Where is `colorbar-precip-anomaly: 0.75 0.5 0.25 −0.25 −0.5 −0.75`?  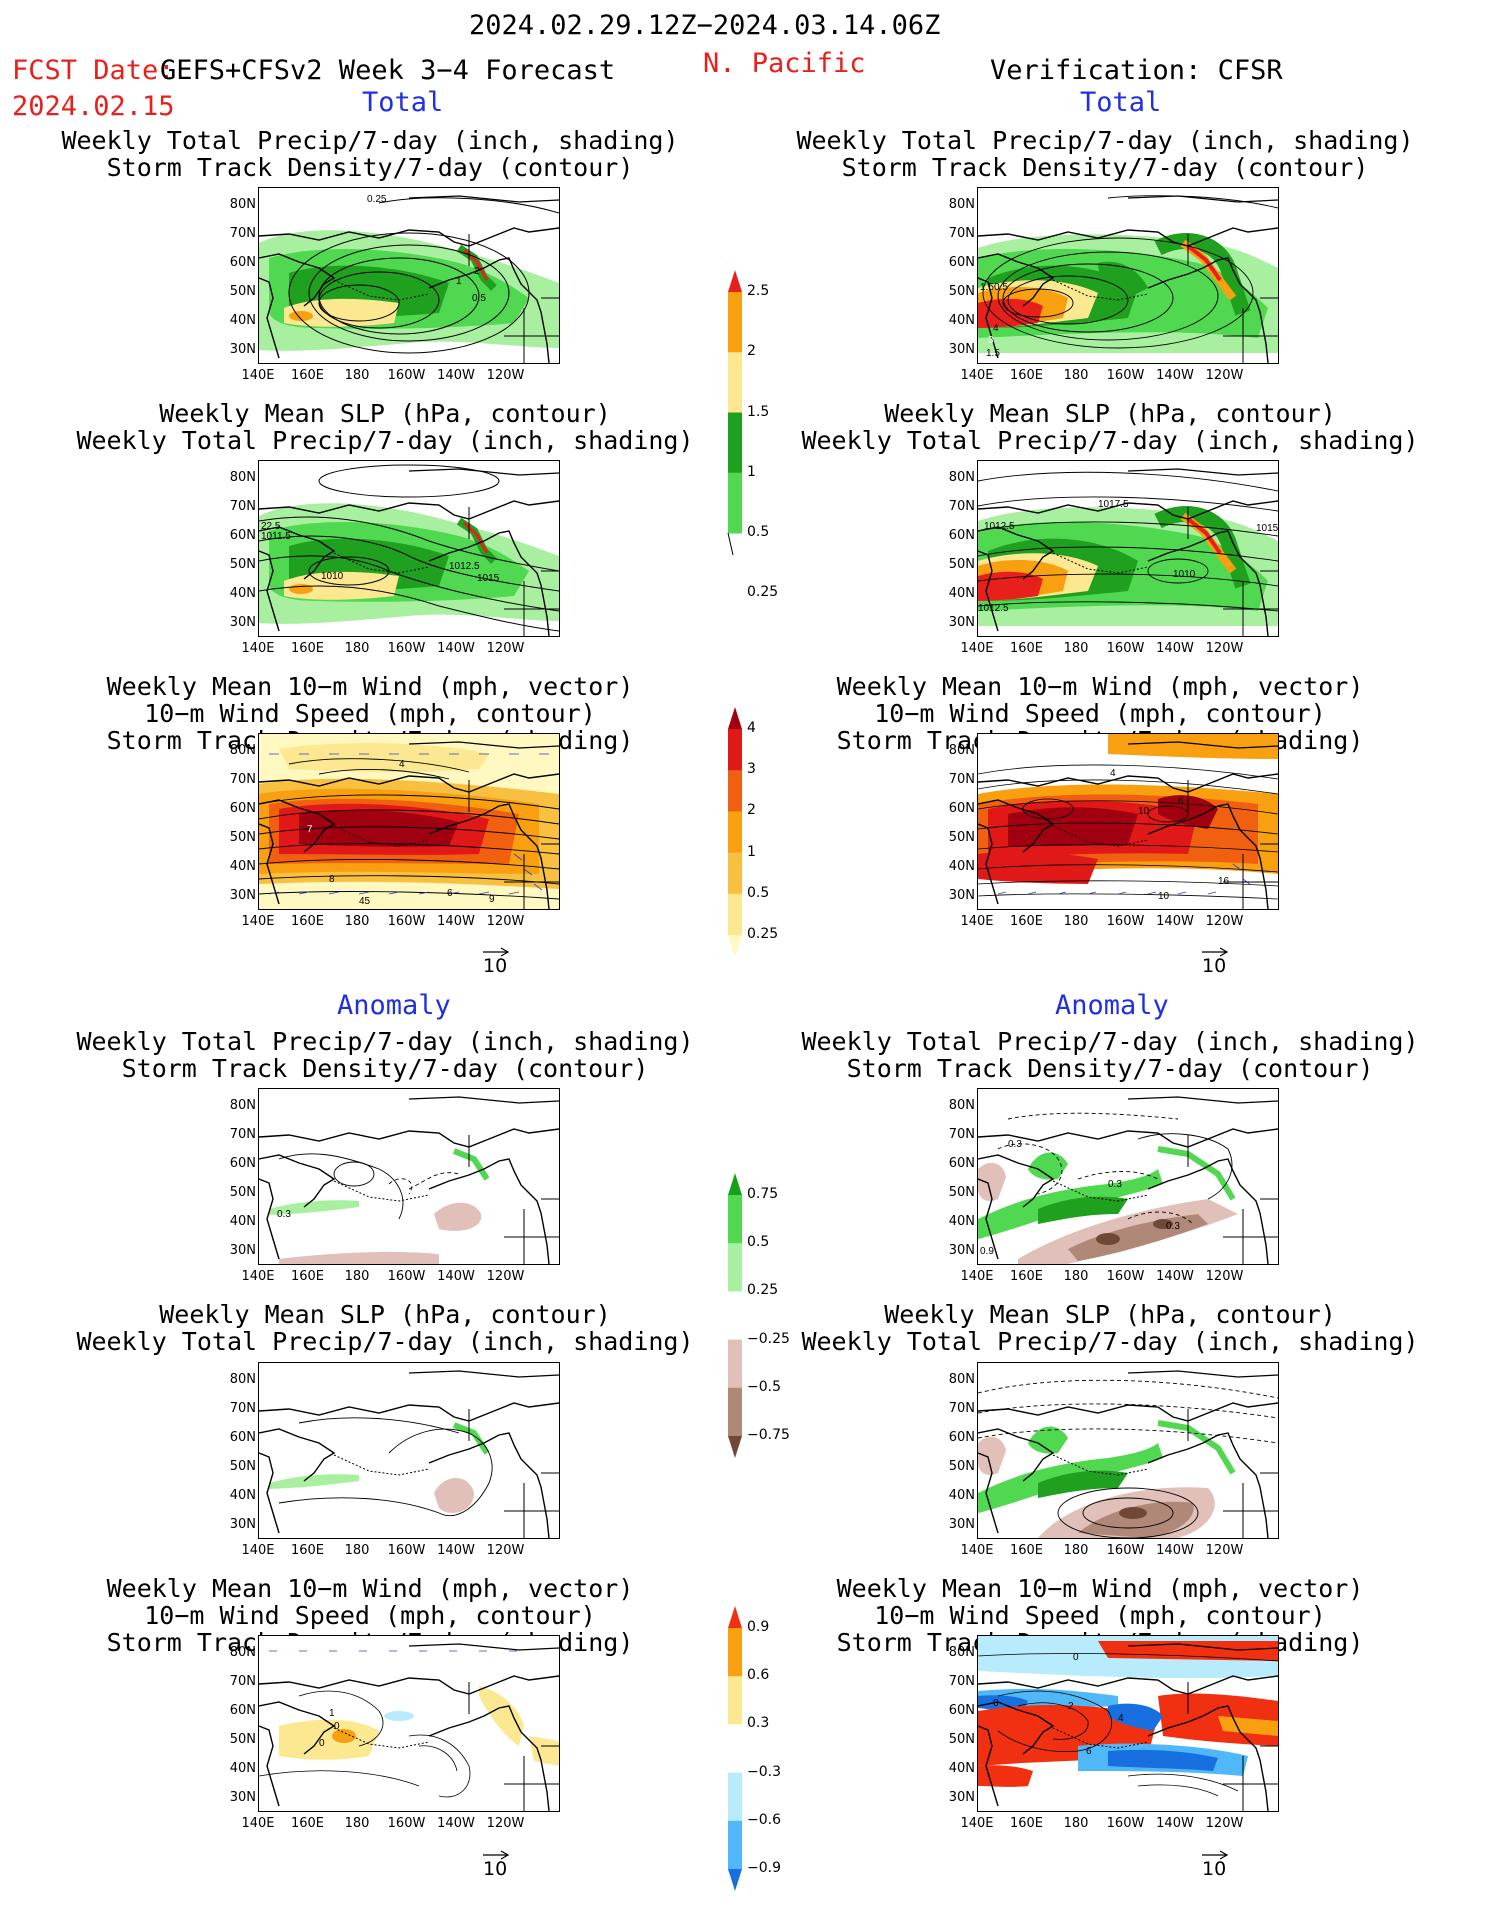
colorbar-precip-anomaly: 0.75 0.5 0.25 −0.25 −0.5 −0.75 is located at coordinates (765, 1315).